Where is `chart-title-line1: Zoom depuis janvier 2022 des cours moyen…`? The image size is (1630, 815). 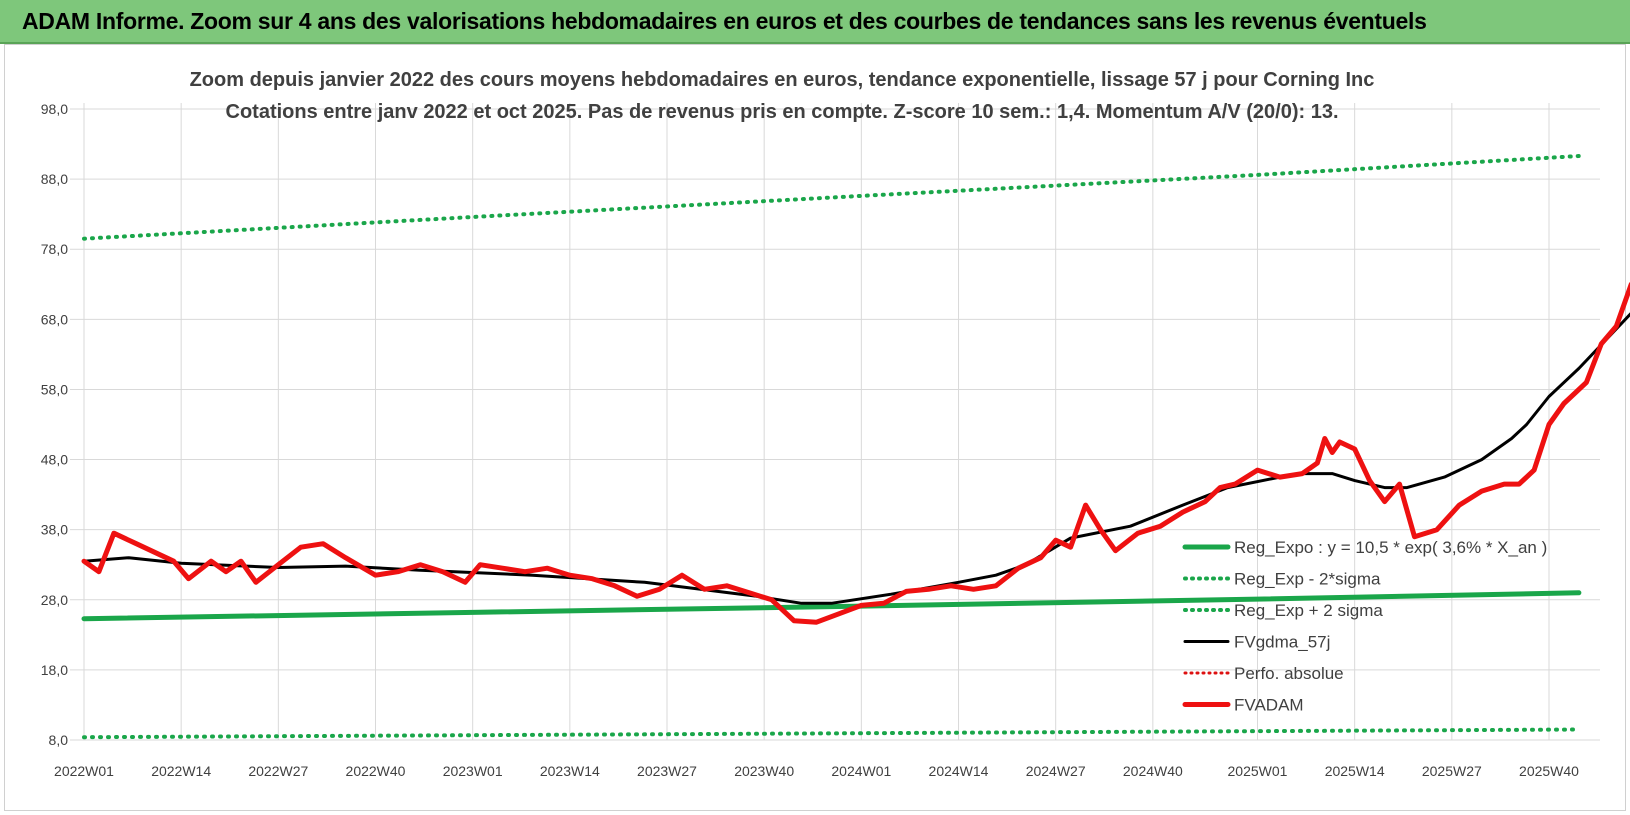
chart-title-line1: Zoom depuis janvier 2022 des cours moyen… is located at coordinates (782, 80).